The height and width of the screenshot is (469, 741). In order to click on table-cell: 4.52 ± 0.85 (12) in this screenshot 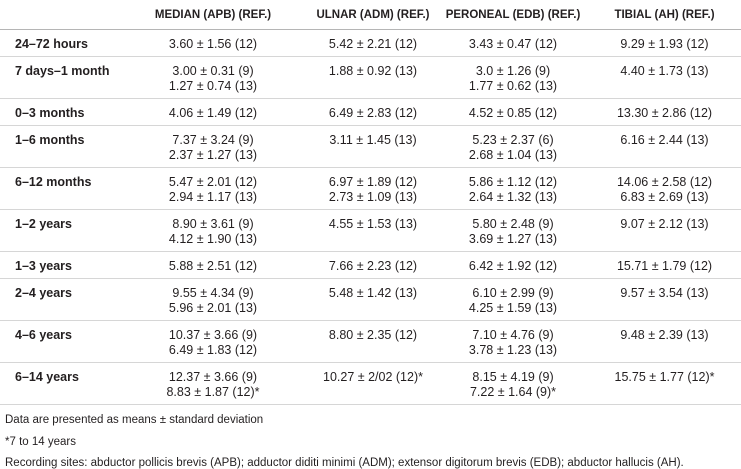, I will do `click(513, 112)`.